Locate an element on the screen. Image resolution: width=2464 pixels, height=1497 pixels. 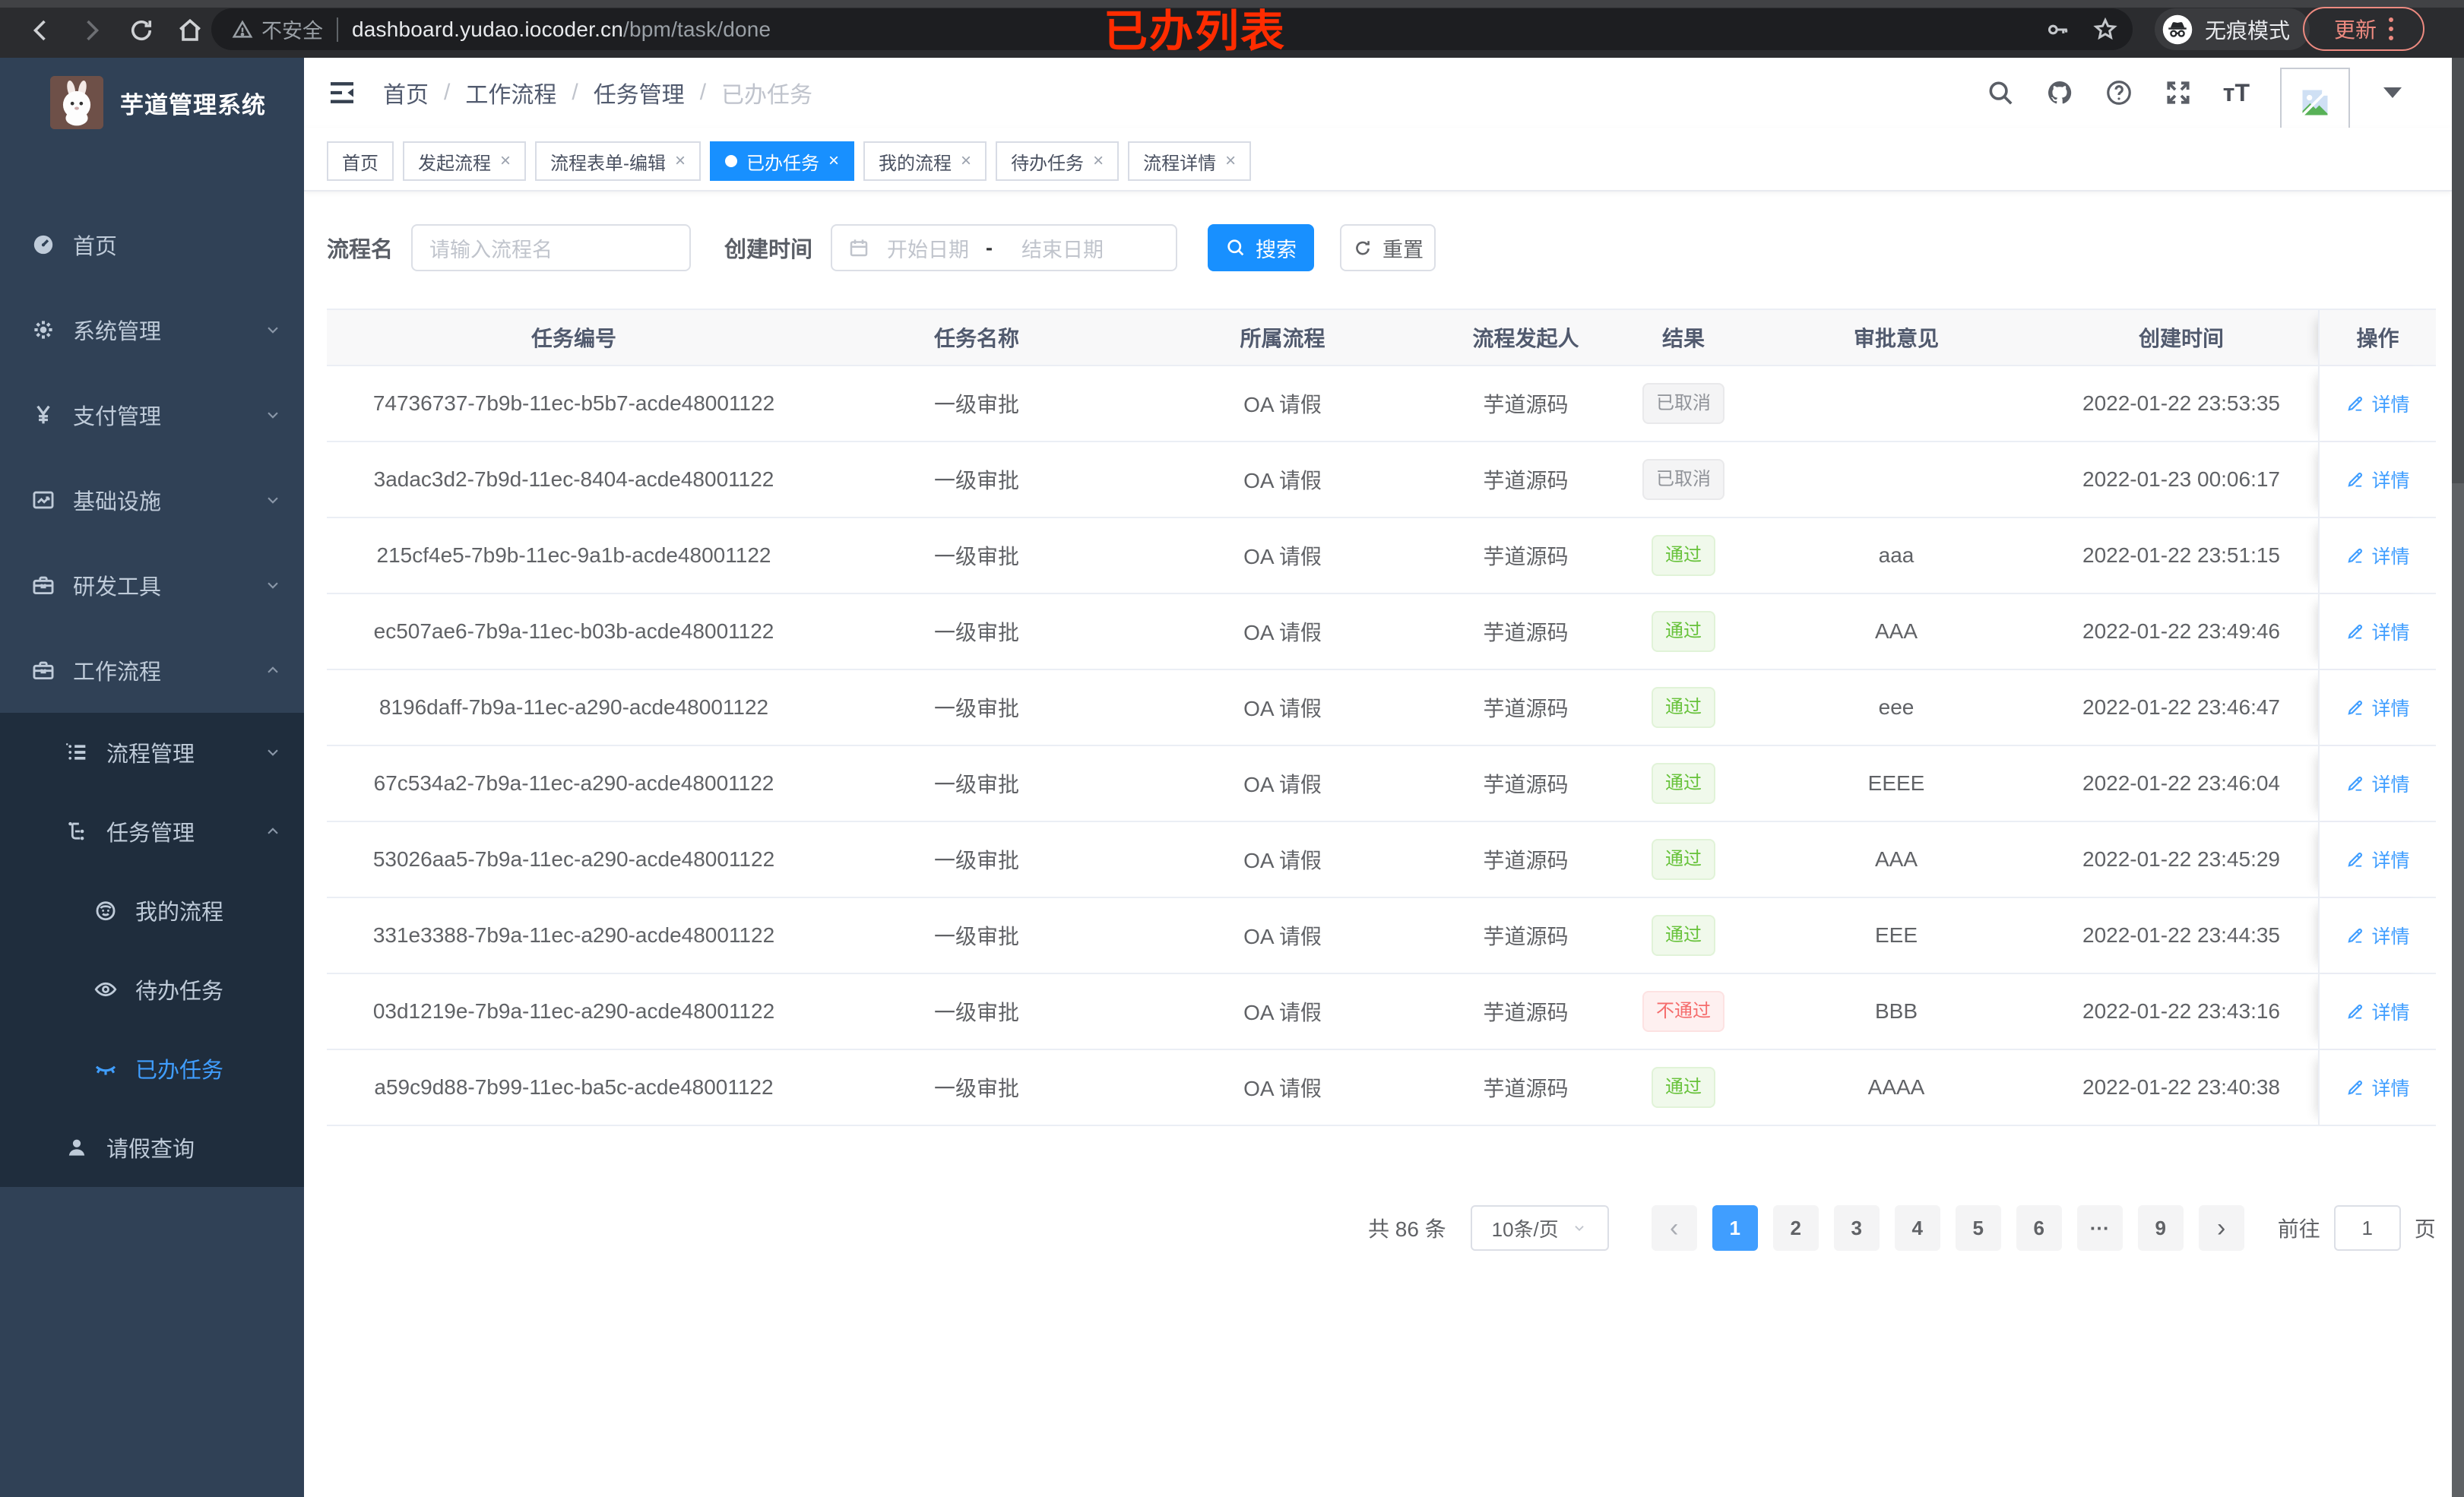
page-button: 4 is located at coordinates (1917, 1228).